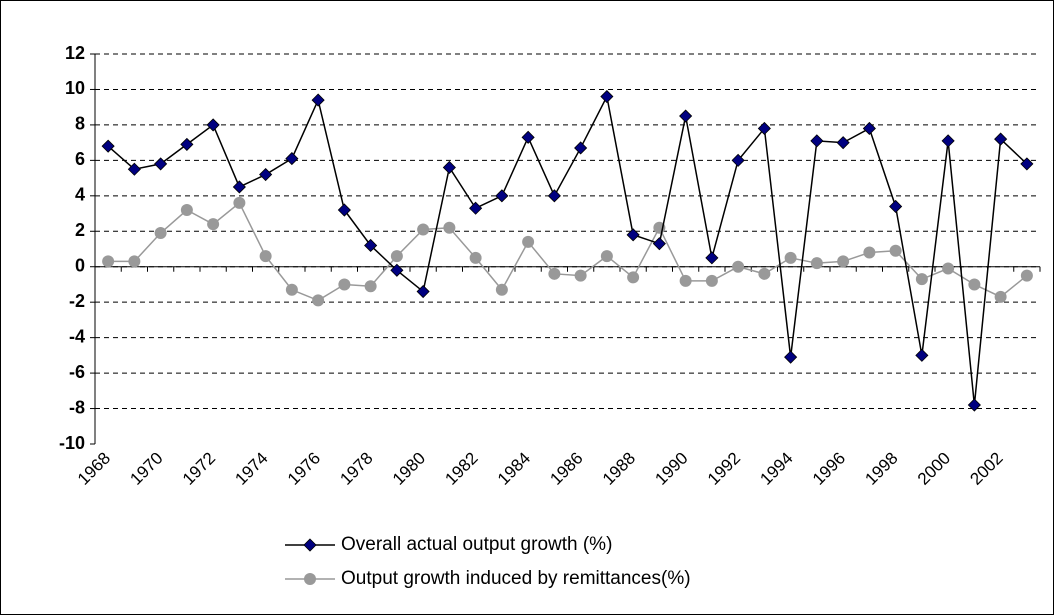 Image resolution: width=1054 pixels, height=615 pixels. I want to click on y-tick-label: 4, so click(80, 195).